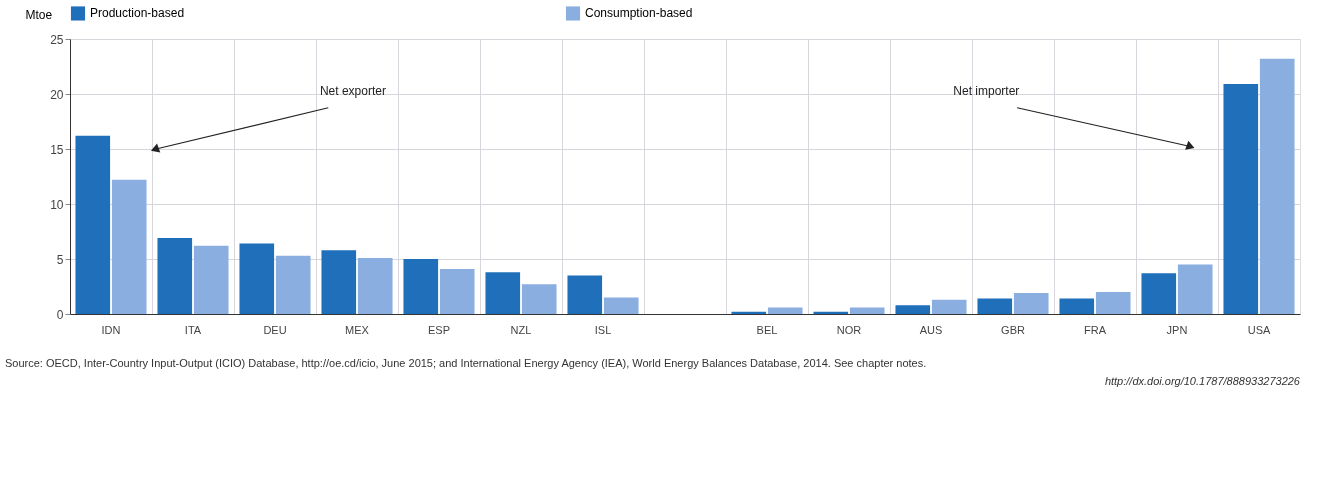 This screenshot has width=1326, height=481. Describe the element at coordinates (931, 329) in the screenshot. I see `x-tick-label: AUS` at that location.